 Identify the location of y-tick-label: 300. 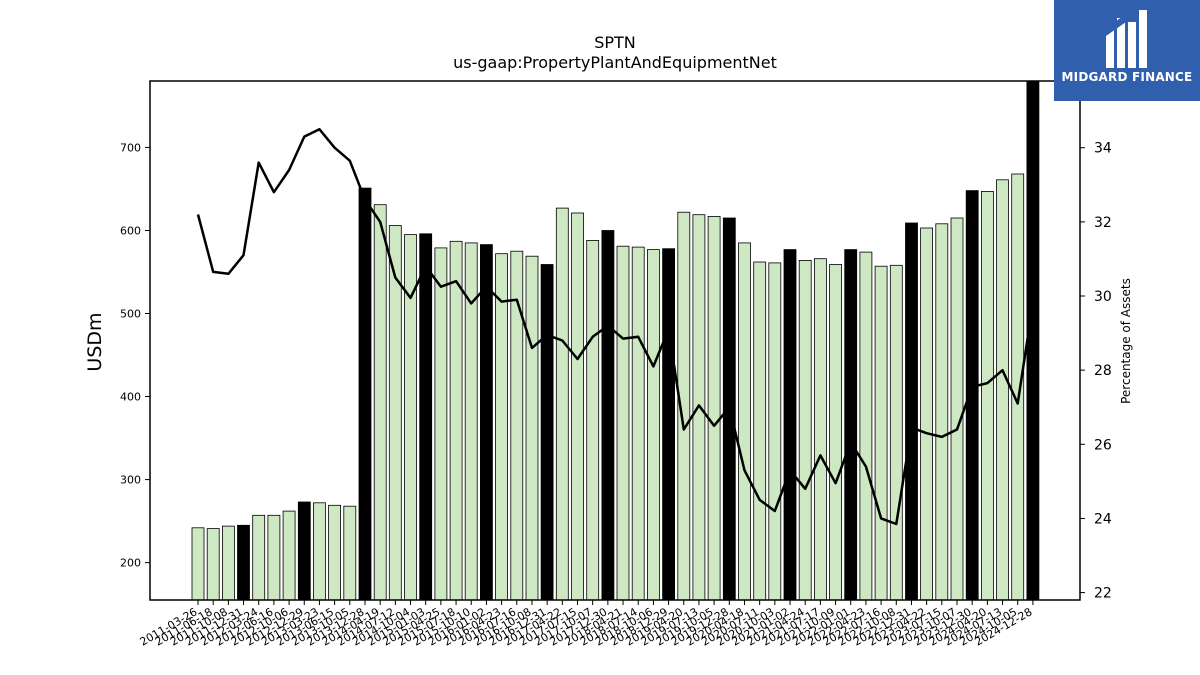
(130, 480).